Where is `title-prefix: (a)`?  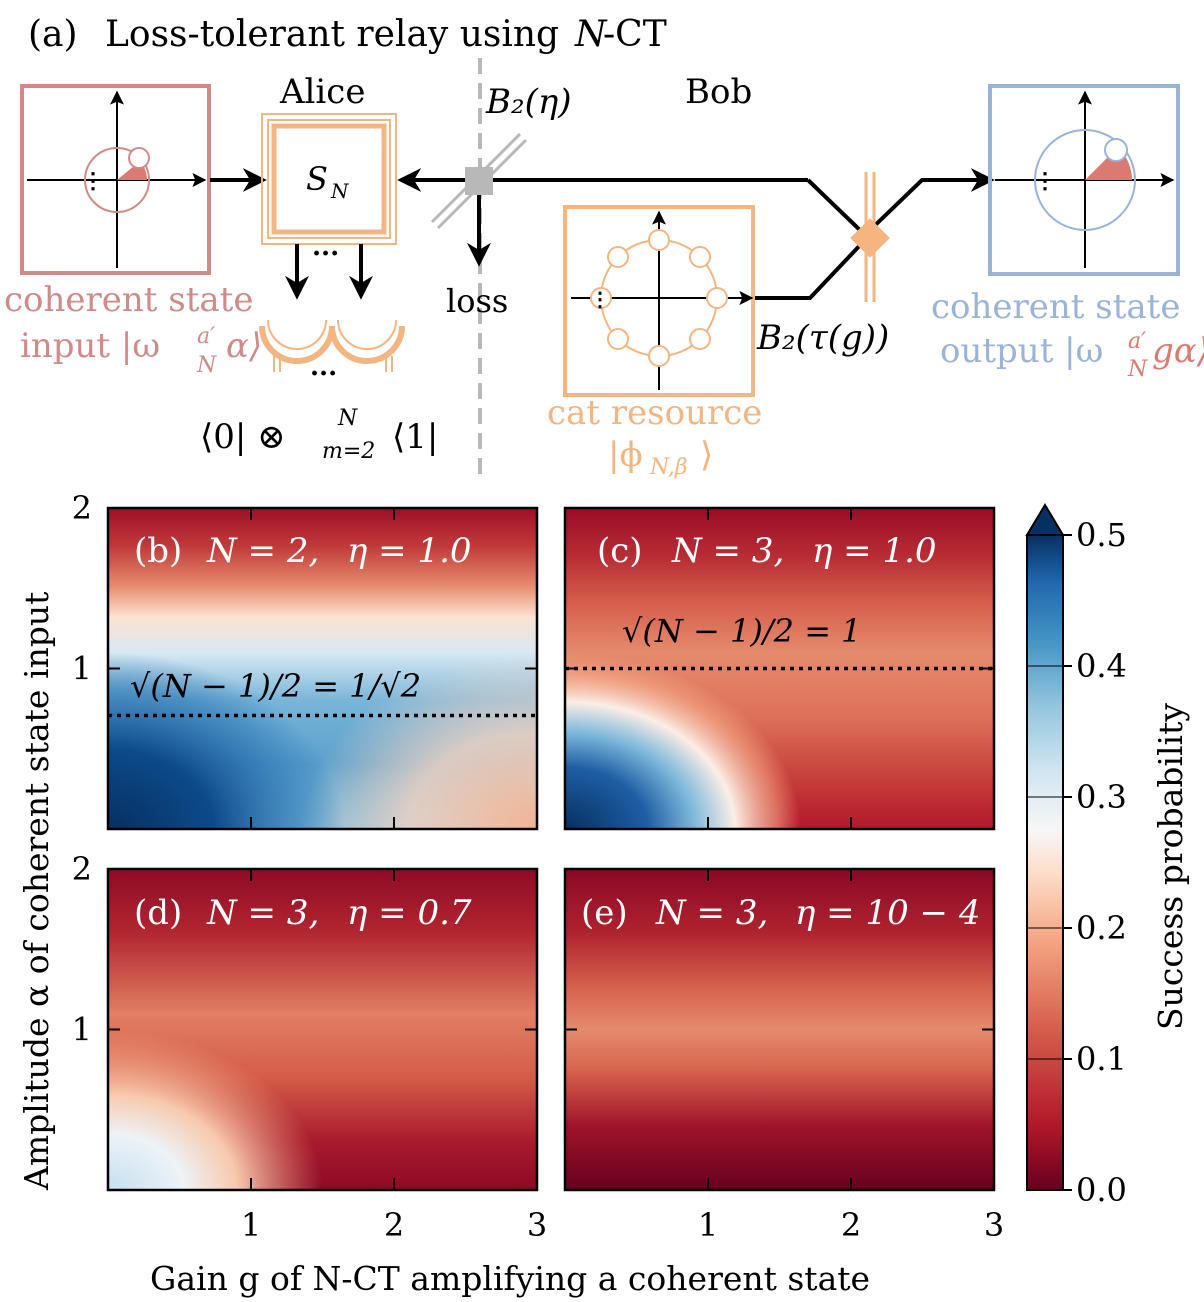
title-prefix: (a) is located at coordinates (53, 34).